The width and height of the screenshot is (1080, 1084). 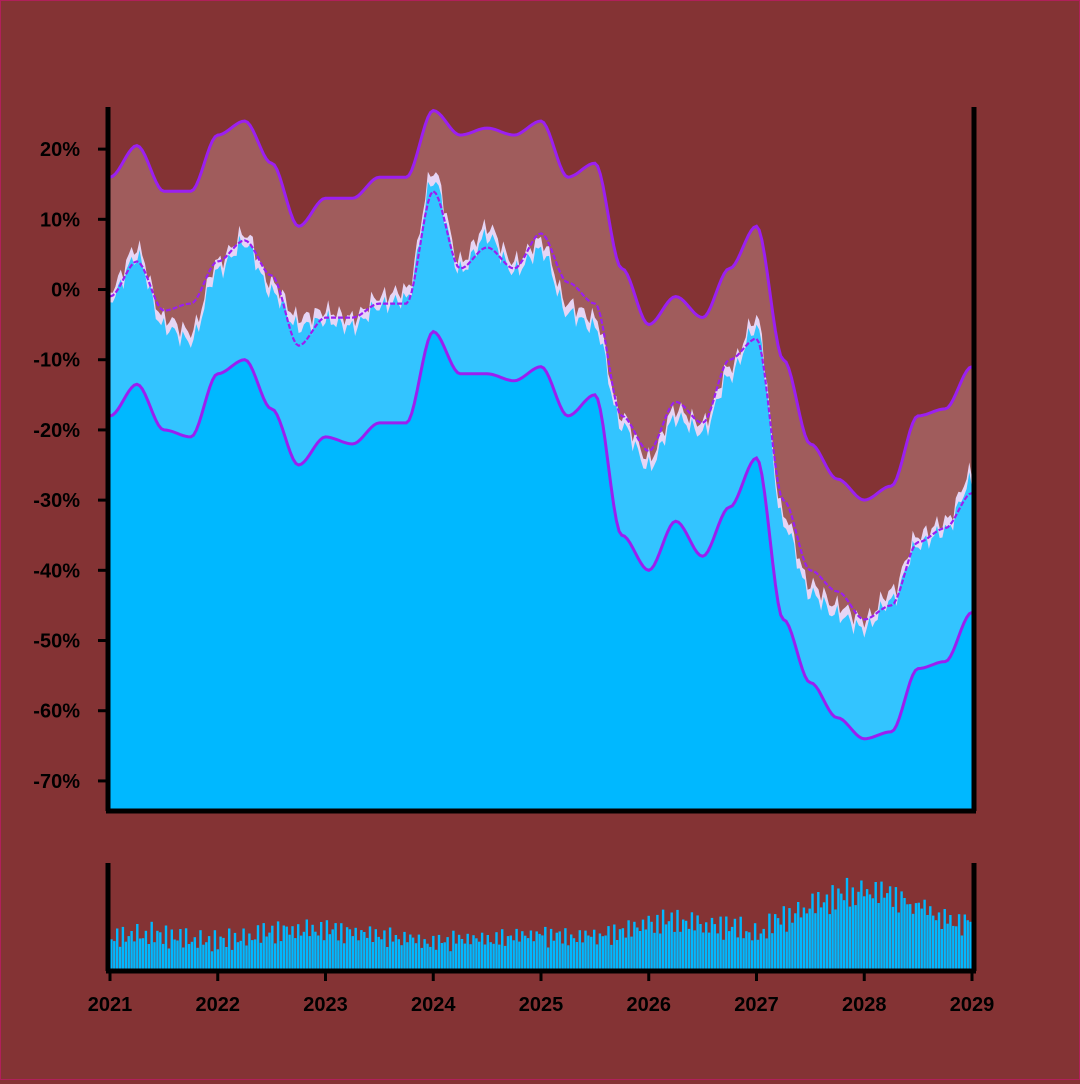 I want to click on x-tick-label: 2021, so click(x=110, y=1005).